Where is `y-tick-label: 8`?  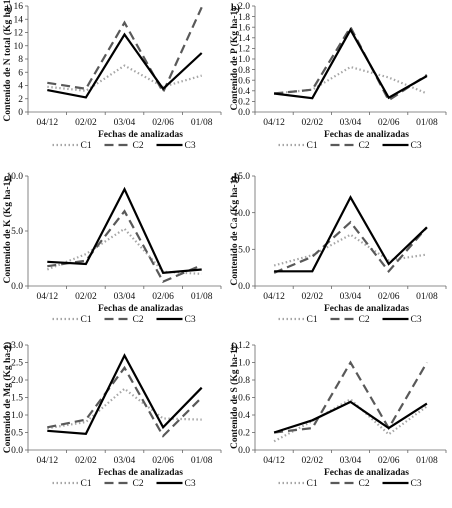
y-tick-label: 8 is located at coordinates (20, 60).